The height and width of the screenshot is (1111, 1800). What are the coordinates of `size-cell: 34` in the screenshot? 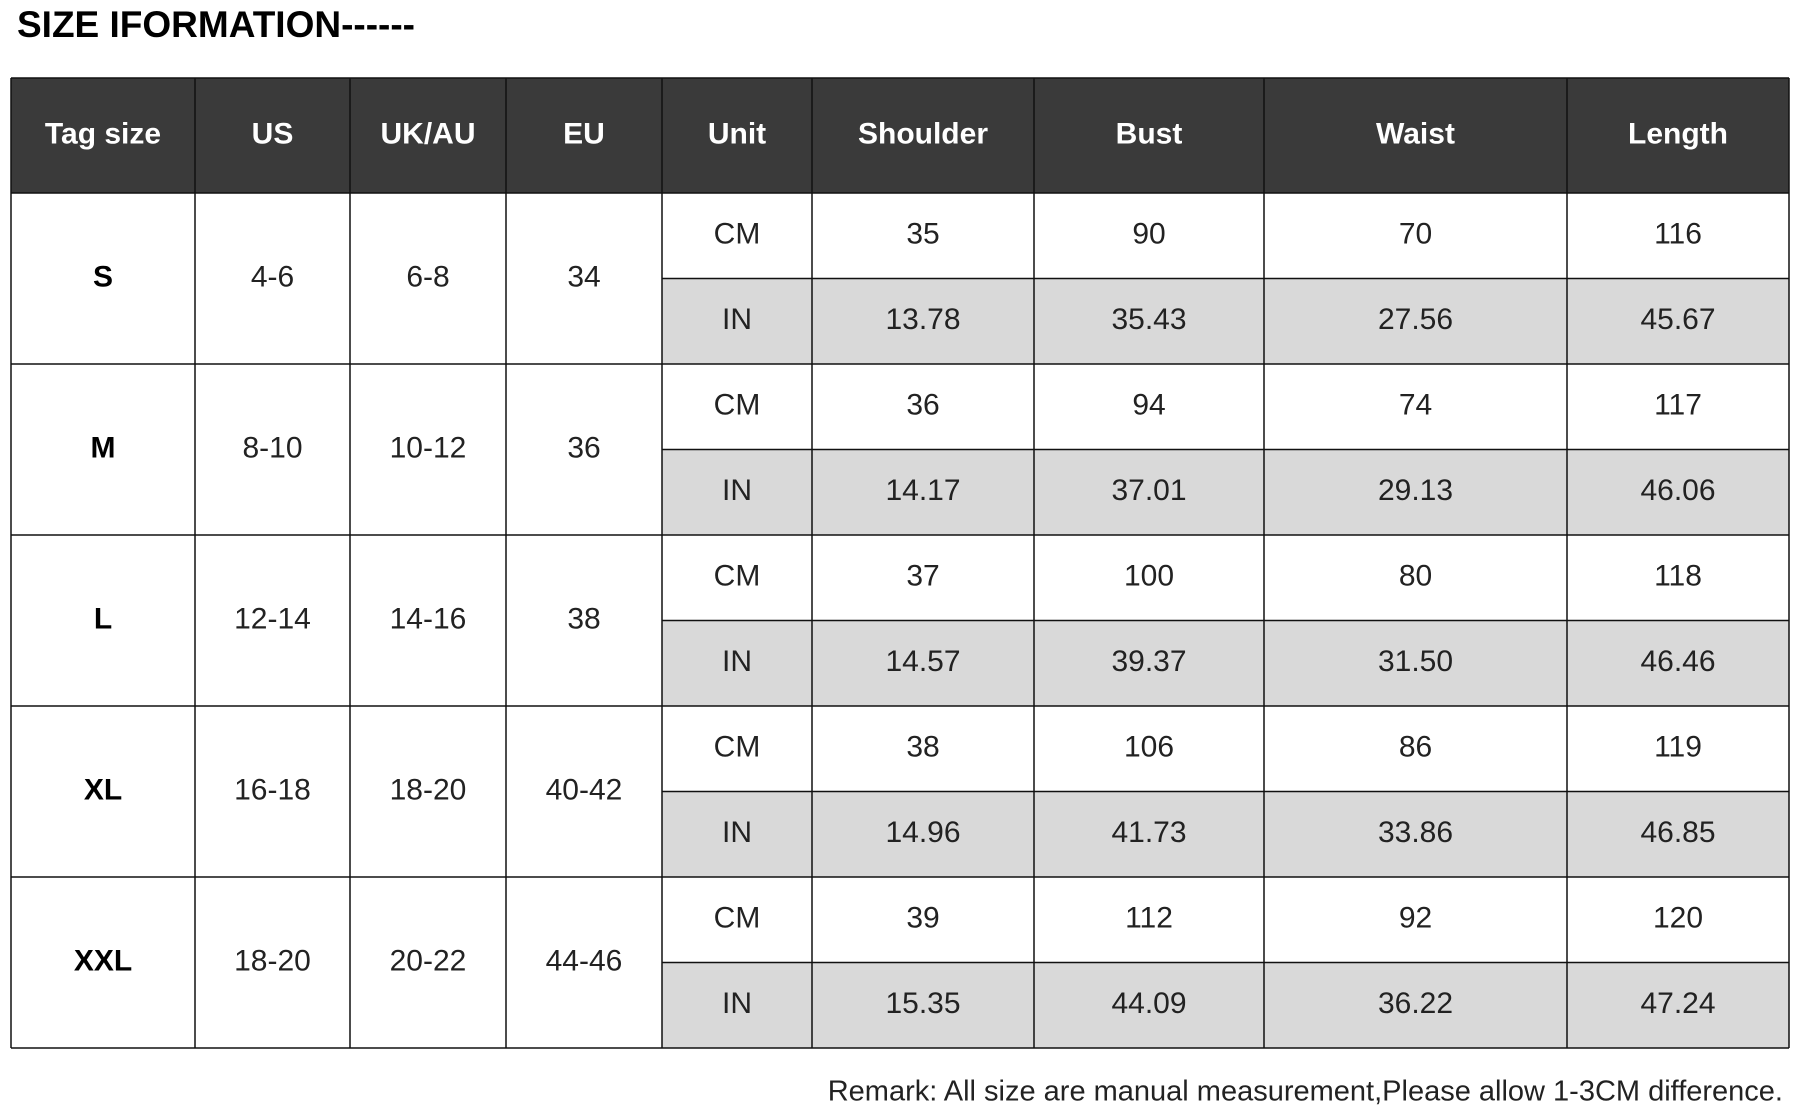 It's located at (583, 276).